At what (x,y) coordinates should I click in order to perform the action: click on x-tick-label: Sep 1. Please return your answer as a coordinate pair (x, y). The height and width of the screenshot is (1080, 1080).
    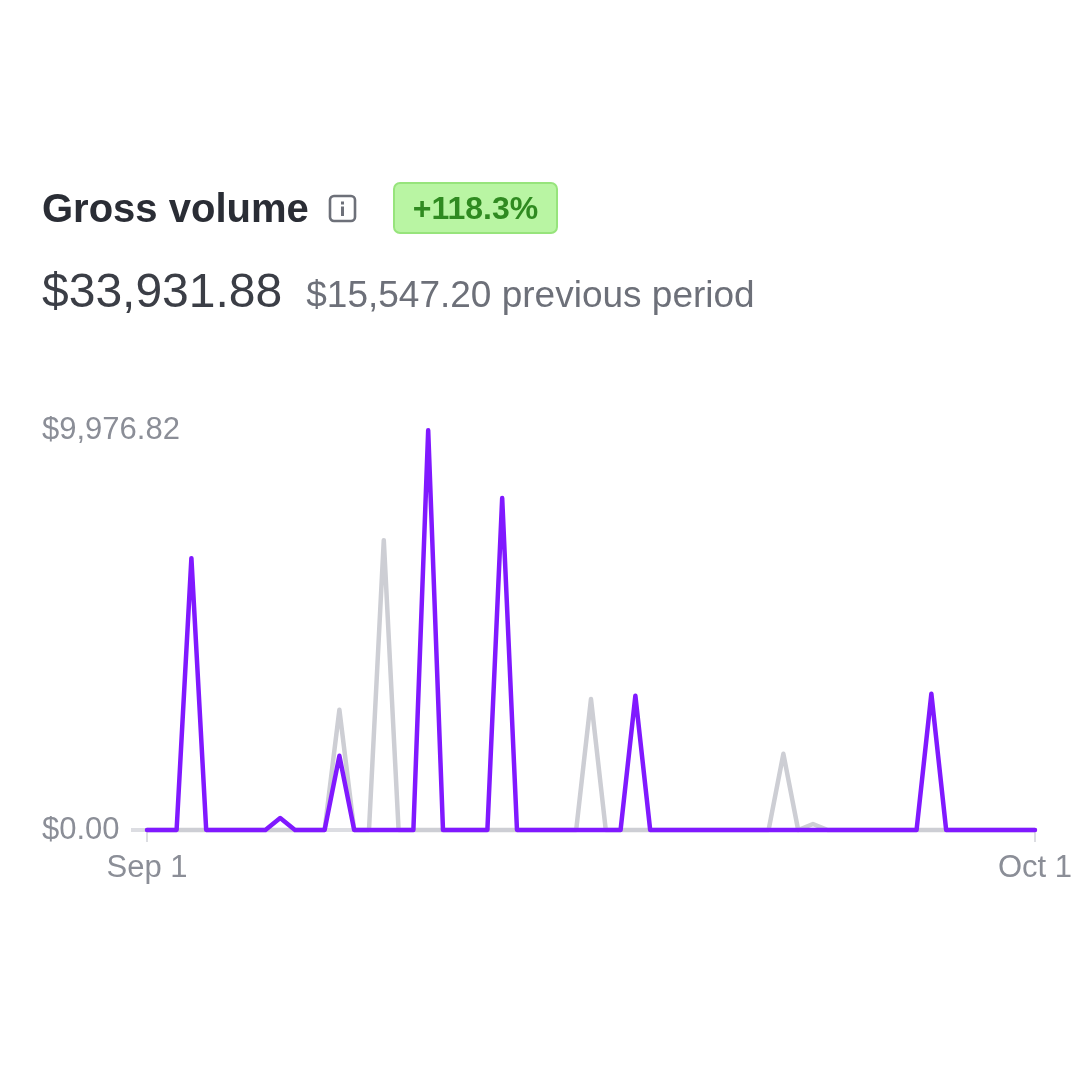
    Looking at the image, I should click on (147, 867).